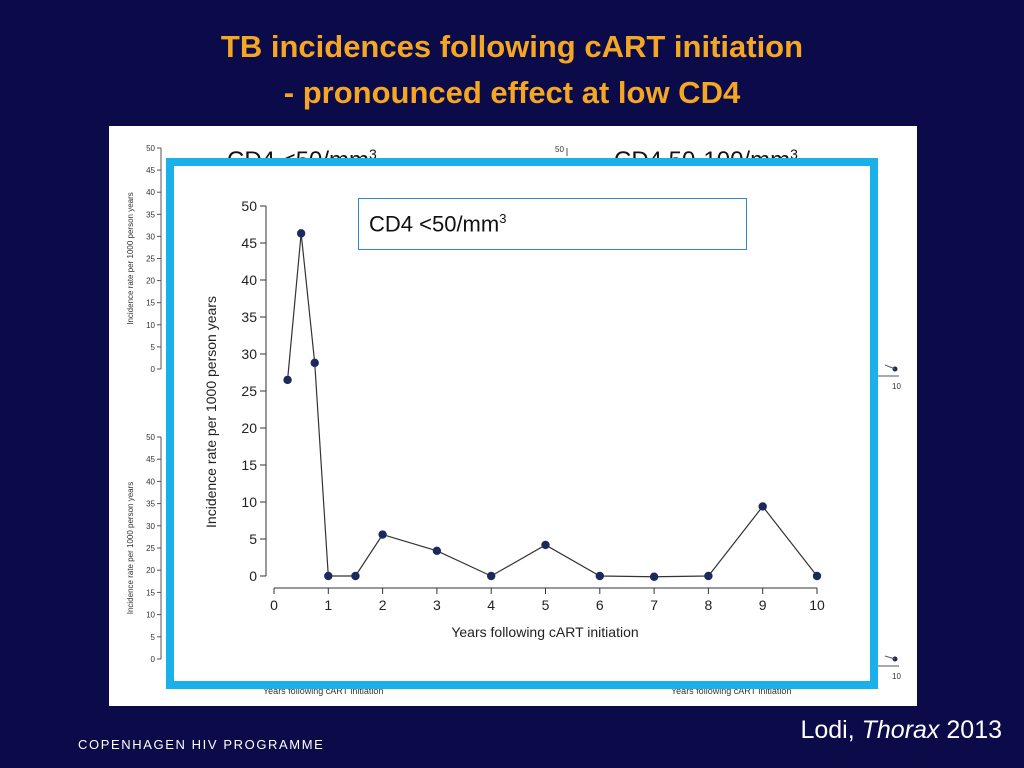 Image resolution: width=1024 pixels, height=768 pixels. Describe the element at coordinates (890, 367) in the screenshot. I see `background-right-line-top` at that location.